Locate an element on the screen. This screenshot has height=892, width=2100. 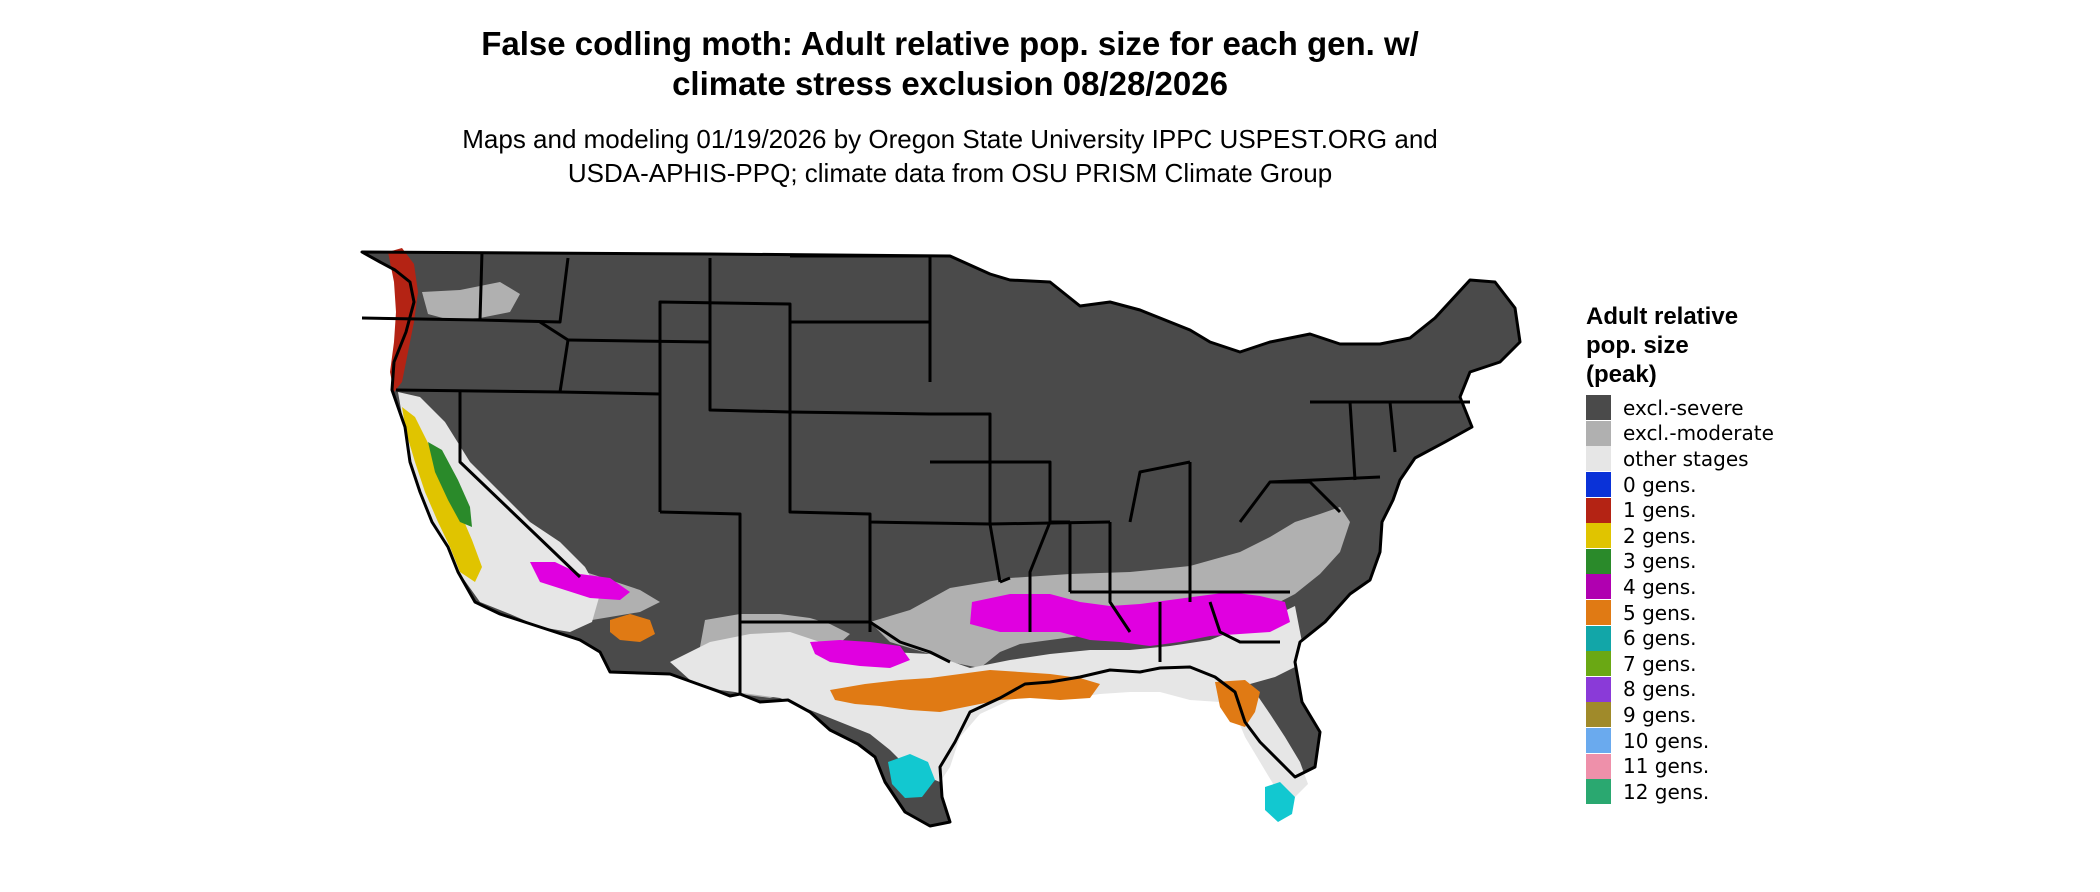
legend-label: 7 gens. is located at coordinates (1660, 663).